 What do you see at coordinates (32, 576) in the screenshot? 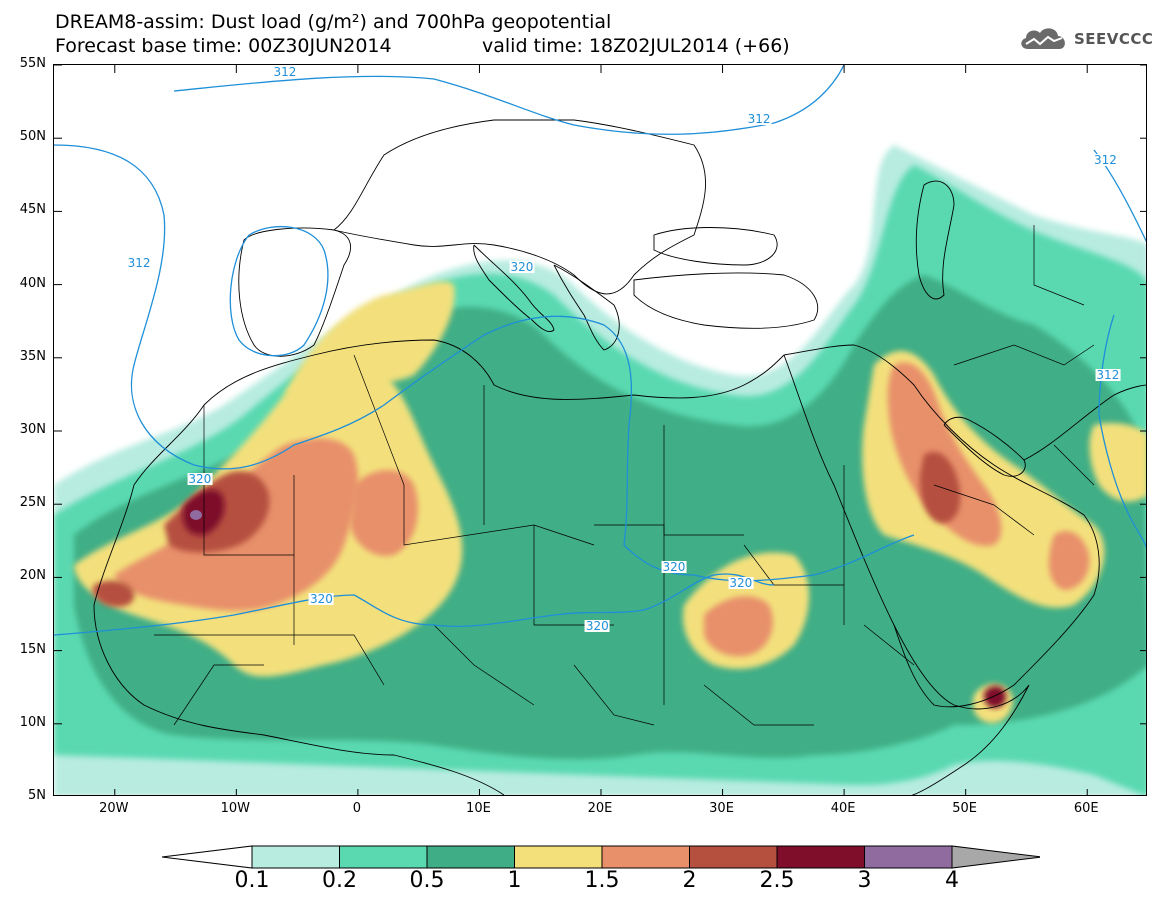
I see `lat-tick-label: 20N` at bounding box center [32, 576].